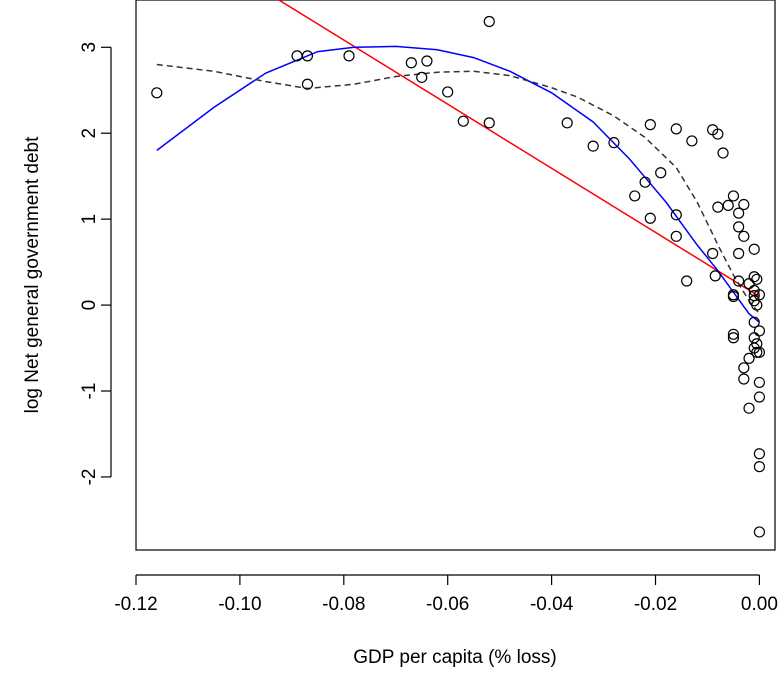  What do you see at coordinates (89, 133) in the screenshot?
I see `y-tick-label: 2` at bounding box center [89, 133].